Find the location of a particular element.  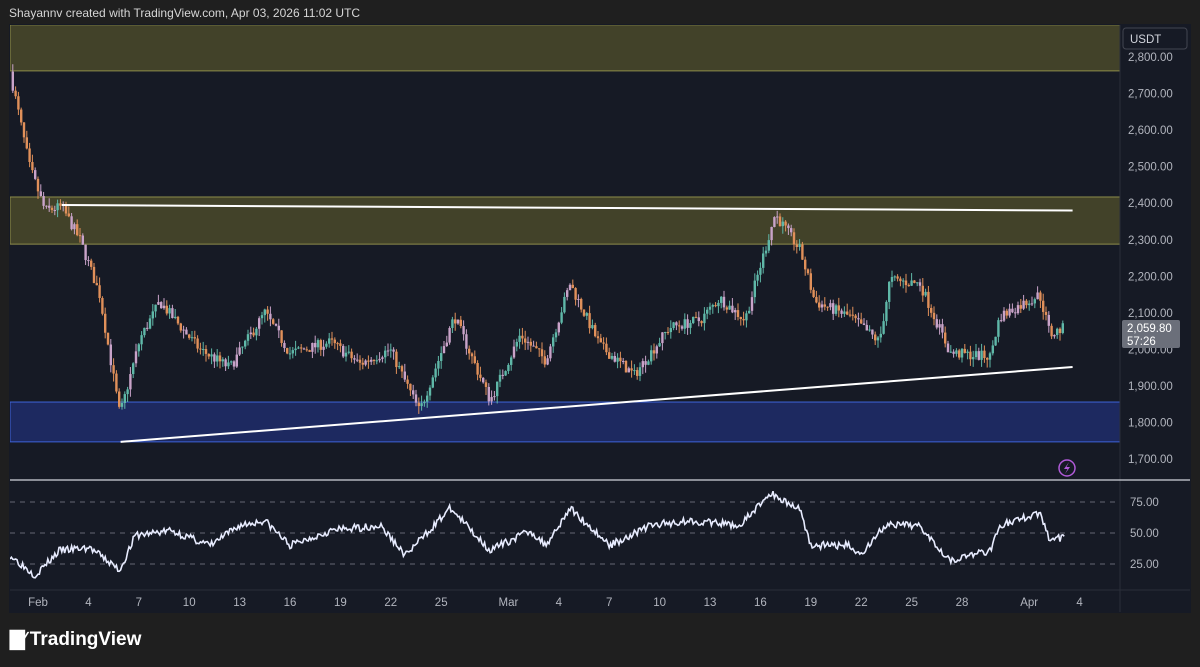

upper-supply-zone is located at coordinates (565, 48).